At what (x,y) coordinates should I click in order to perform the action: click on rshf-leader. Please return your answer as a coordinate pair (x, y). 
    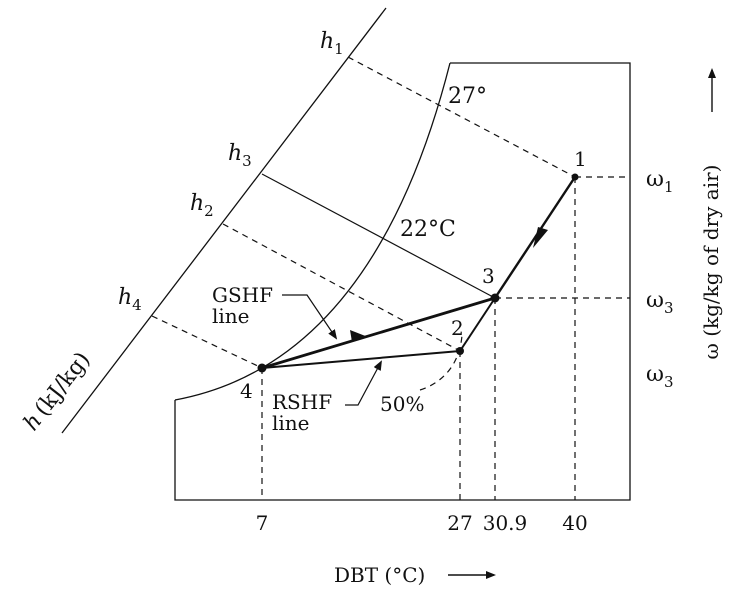
    Looking at the image, I should click on (363, 383).